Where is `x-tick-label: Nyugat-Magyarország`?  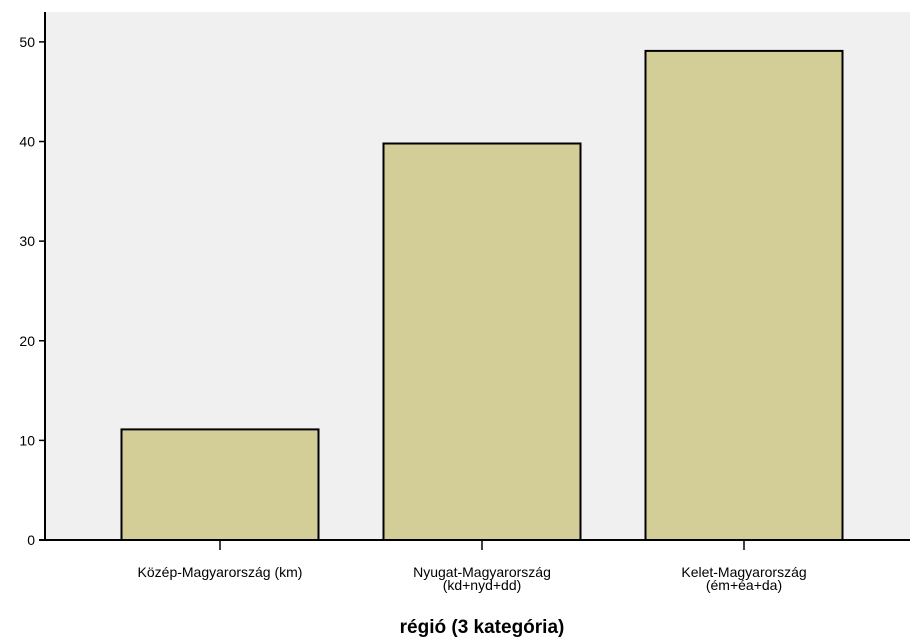
x-tick-label: Nyugat-Magyarország is located at coordinates (482, 572).